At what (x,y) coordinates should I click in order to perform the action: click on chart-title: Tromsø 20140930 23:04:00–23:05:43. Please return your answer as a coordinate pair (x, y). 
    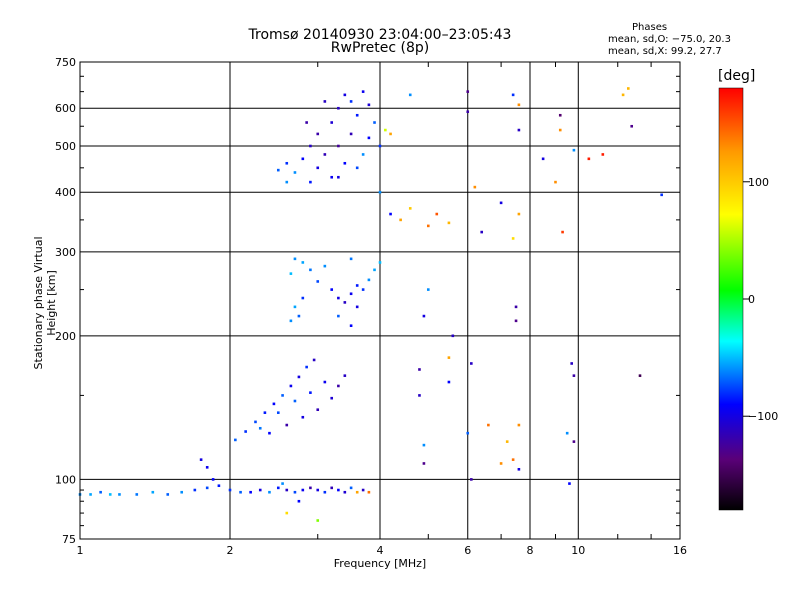
    Looking at the image, I should click on (380, 35).